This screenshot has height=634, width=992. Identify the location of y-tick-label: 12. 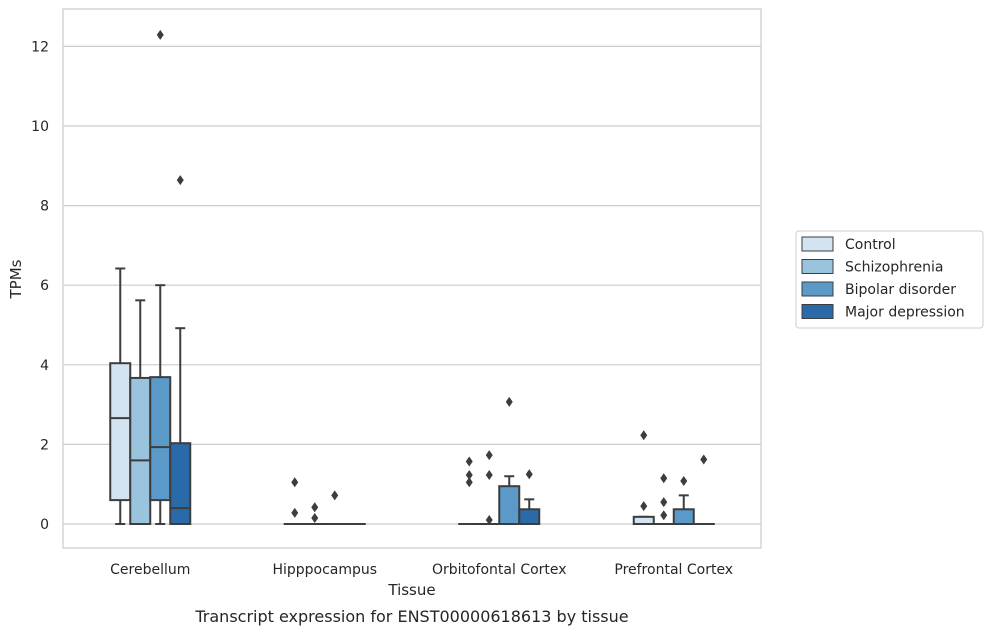
(40, 47).